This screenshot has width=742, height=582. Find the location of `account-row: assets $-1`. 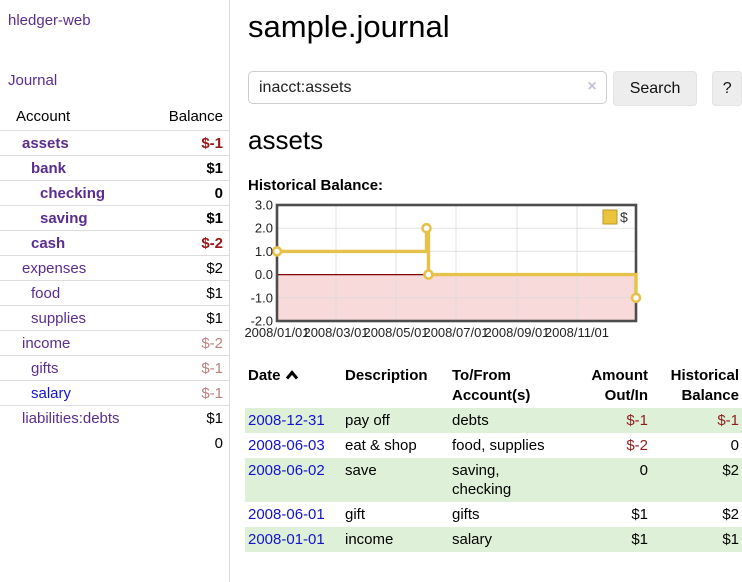

account-row: assets $-1 is located at coordinates (114, 143).